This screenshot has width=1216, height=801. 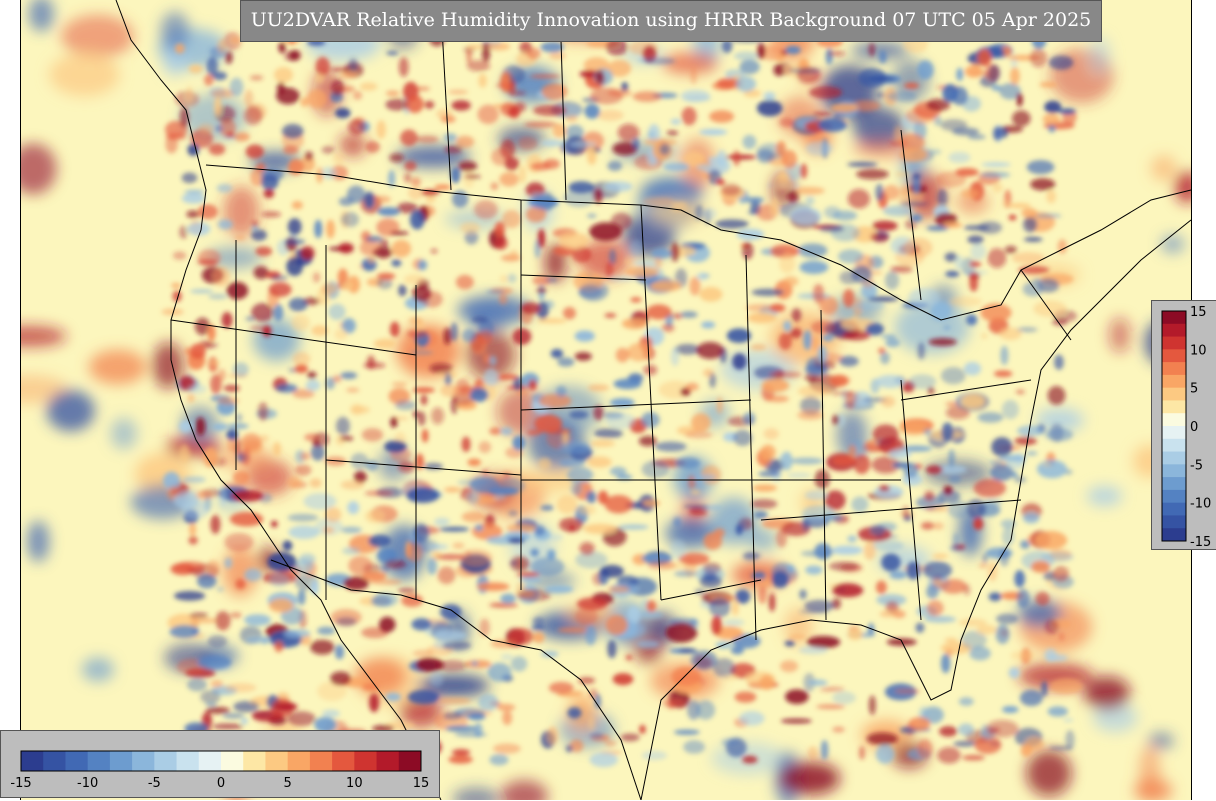 I want to click on mexico-border, so click(x=456, y=679).